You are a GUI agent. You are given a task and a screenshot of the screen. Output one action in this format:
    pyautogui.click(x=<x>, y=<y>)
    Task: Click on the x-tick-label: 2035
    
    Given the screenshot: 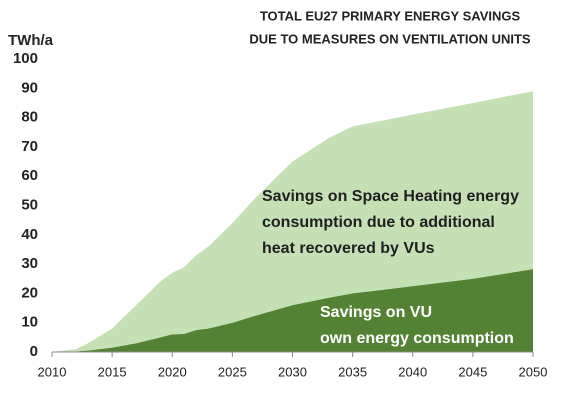 What is the action you would take?
    pyautogui.click(x=352, y=371)
    